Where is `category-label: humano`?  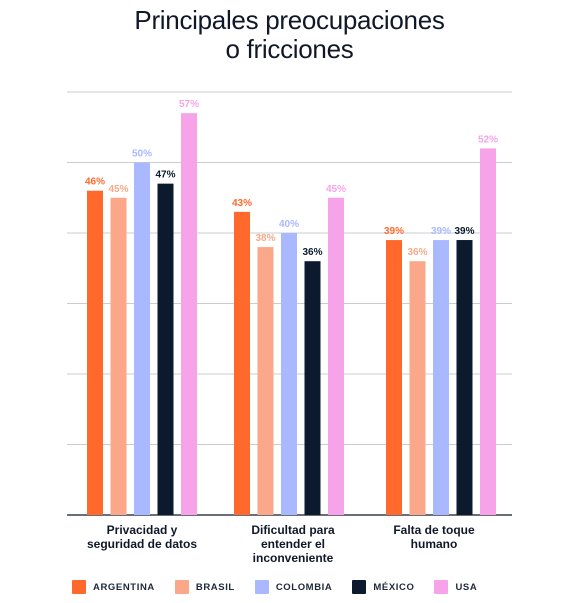 category-label: humano is located at coordinates (434, 544).